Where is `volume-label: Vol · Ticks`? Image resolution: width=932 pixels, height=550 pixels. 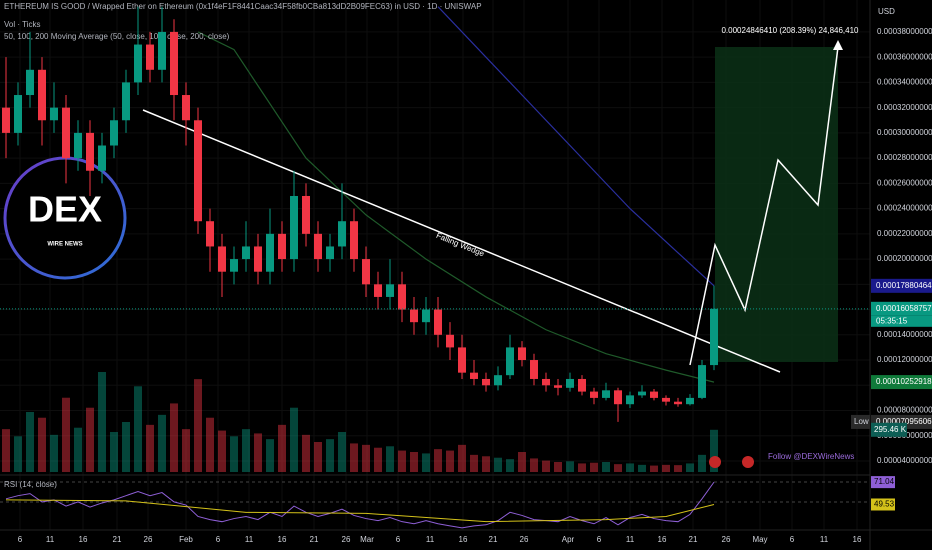 volume-label: Vol · Ticks is located at coordinates (22, 24).